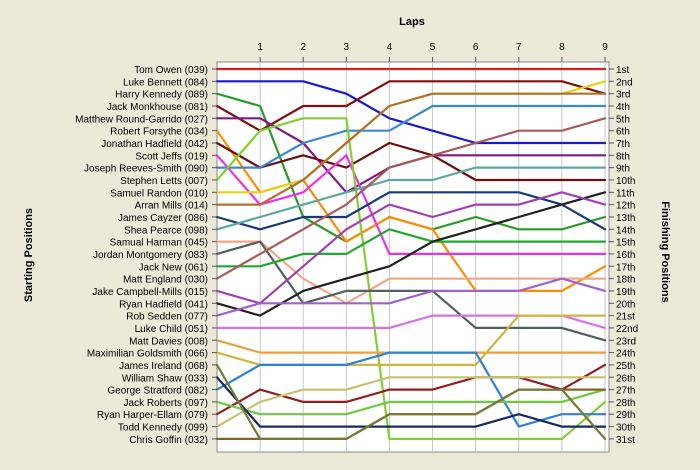 Image resolution: width=700 pixels, height=470 pixels. Describe the element at coordinates (173, 267) in the screenshot. I see `start-position-label: Jack New (061)` at that location.